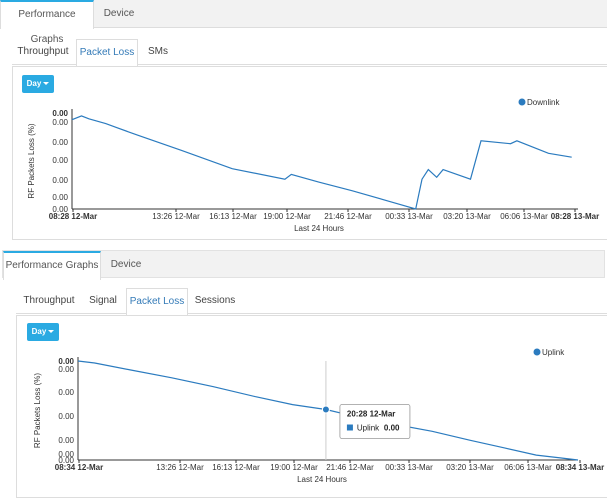 The height and width of the screenshot is (500, 607). Describe the element at coordinates (537, 352) in the screenshot. I see `legend-marker-uplink` at that location.